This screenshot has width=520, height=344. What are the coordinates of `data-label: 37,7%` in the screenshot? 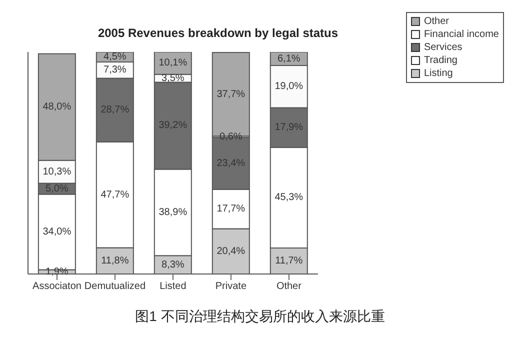 It's located at (231, 94).